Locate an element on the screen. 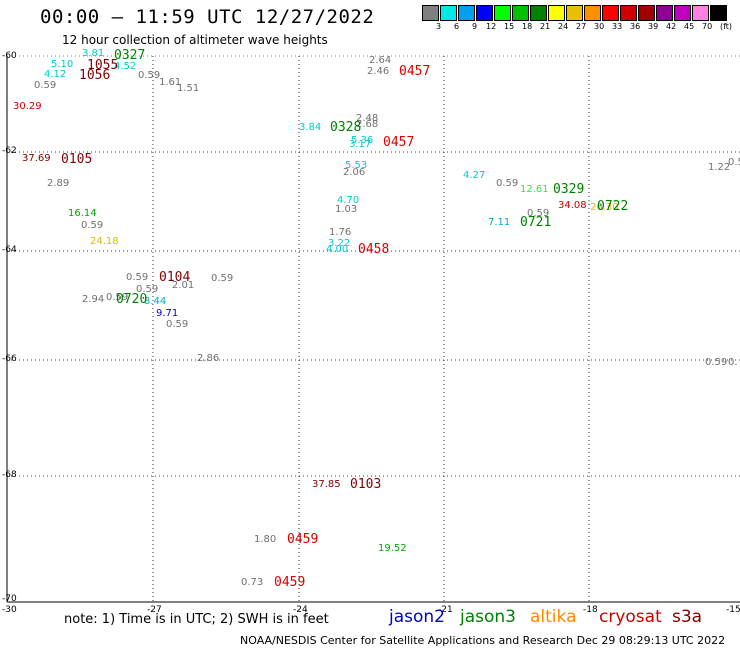 The height and width of the screenshot is (650, 740). lon-label: -15 is located at coordinates (733, 610).